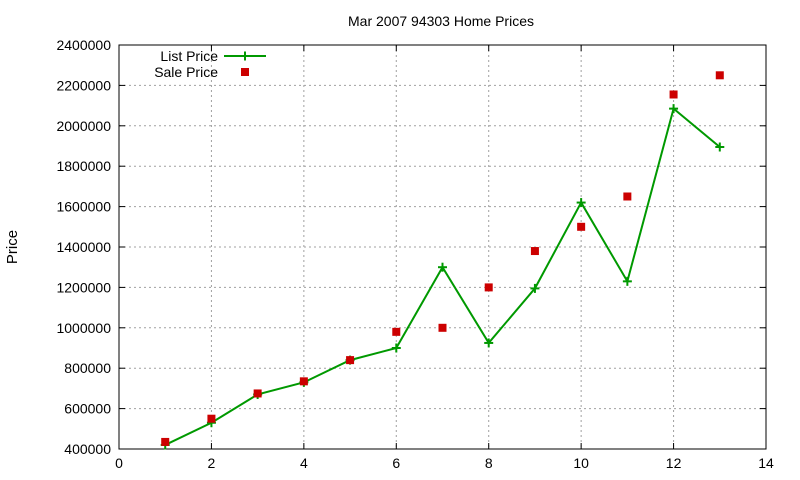 The image size is (800, 480). I want to click on y-tick-label: 1200000, so click(83, 287).